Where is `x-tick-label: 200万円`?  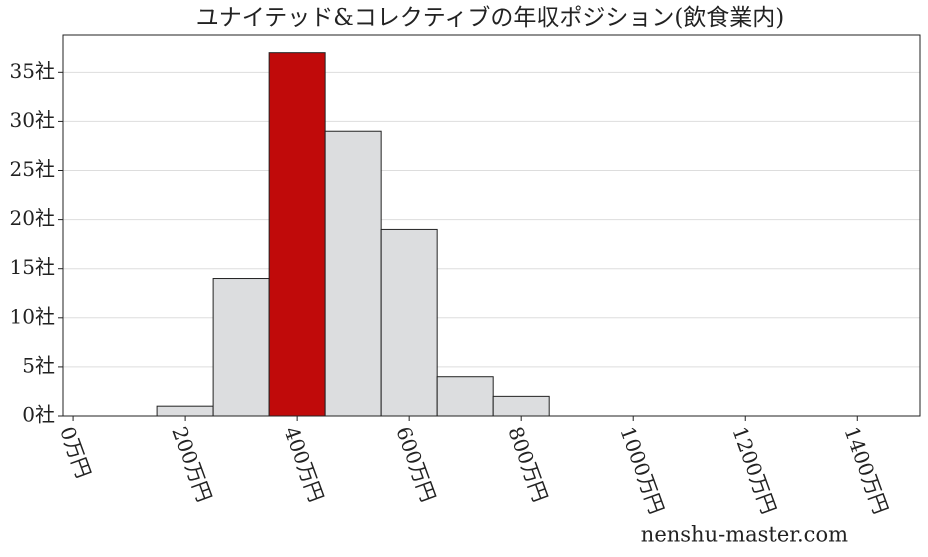 x-tick-label: 200万円 is located at coordinates (191, 464).